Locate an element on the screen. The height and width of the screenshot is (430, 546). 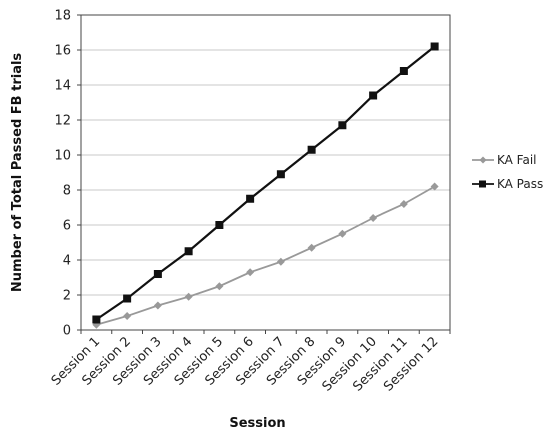
legend-label: KA Fail is located at coordinates (517, 160).